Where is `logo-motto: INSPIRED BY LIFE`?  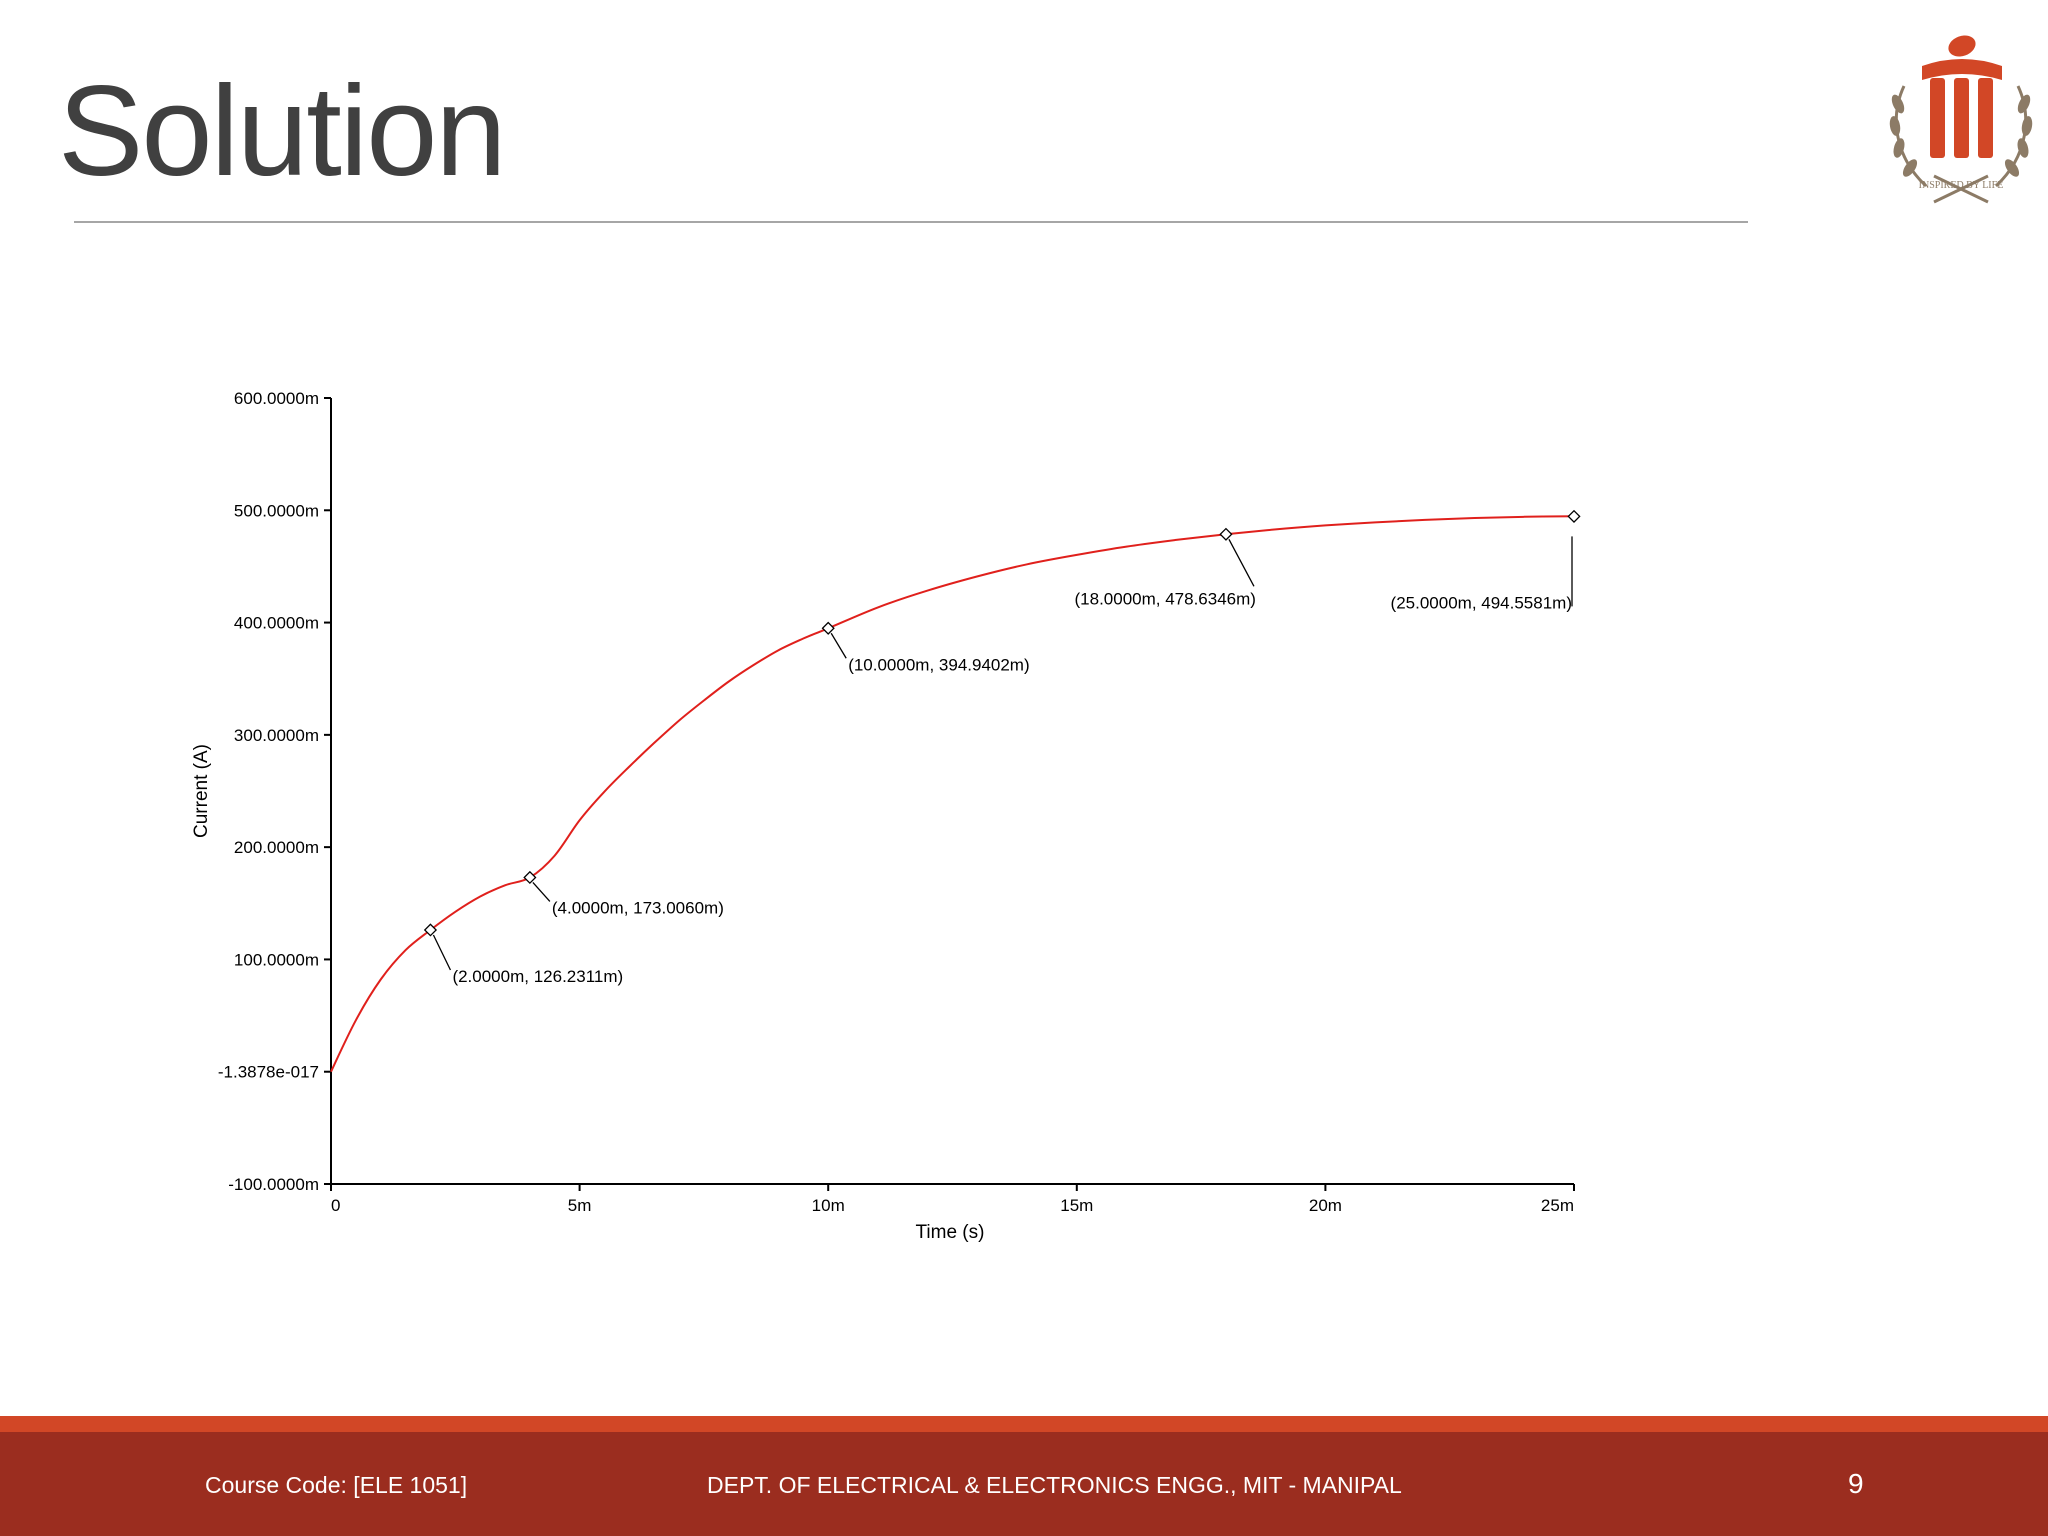 logo-motto: INSPIRED BY LIFE is located at coordinates (1961, 185).